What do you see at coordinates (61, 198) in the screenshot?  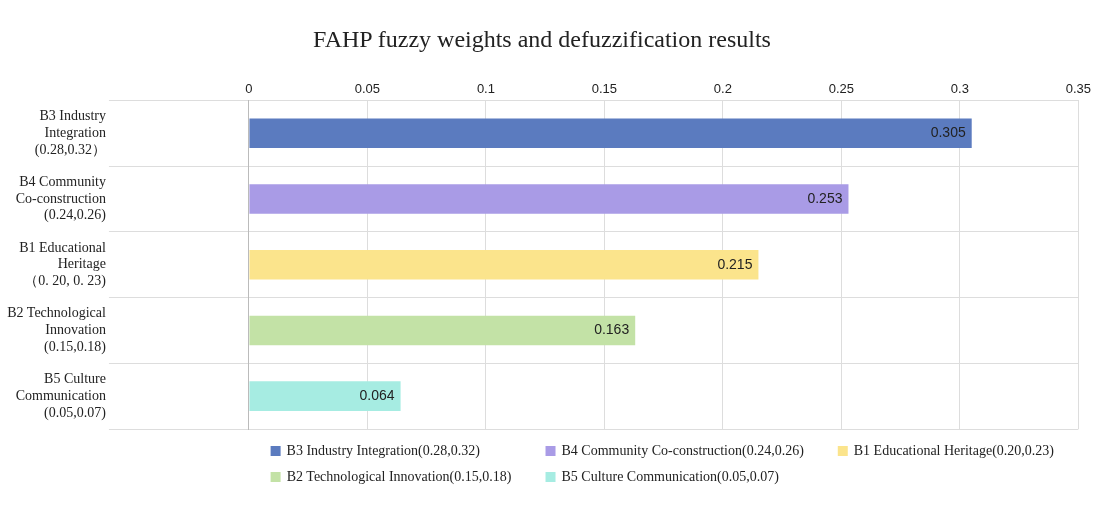 I see `y-tick-label: B4 Community Co-construction (0.24,0.26)` at bounding box center [61, 198].